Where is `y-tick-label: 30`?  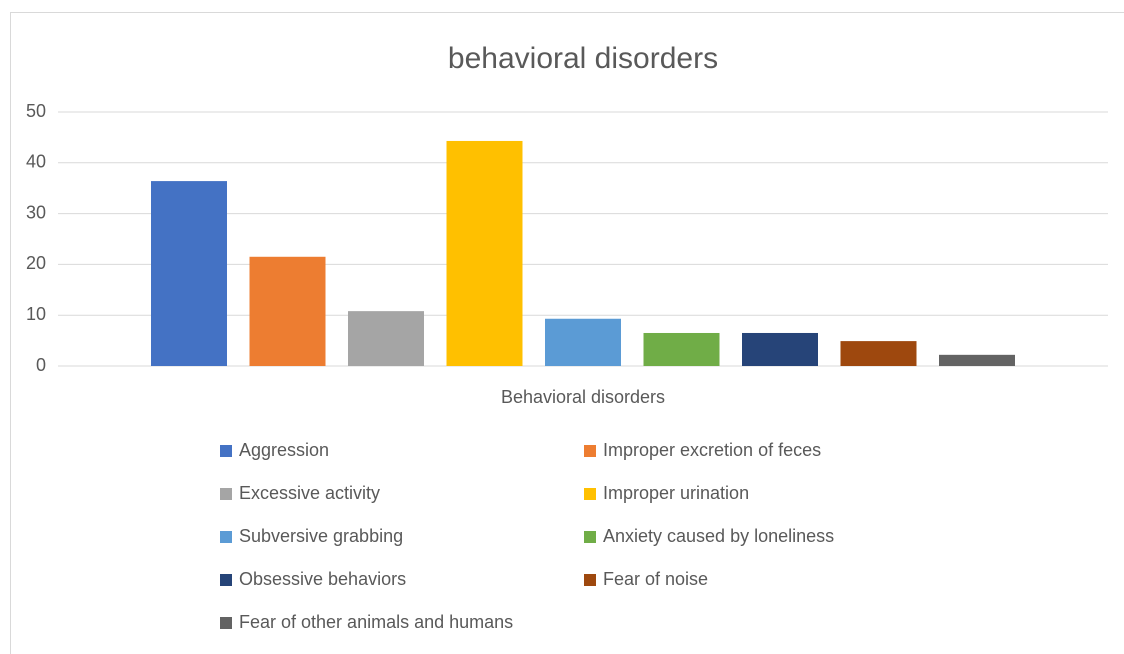
y-tick-label: 30 is located at coordinates (36, 212).